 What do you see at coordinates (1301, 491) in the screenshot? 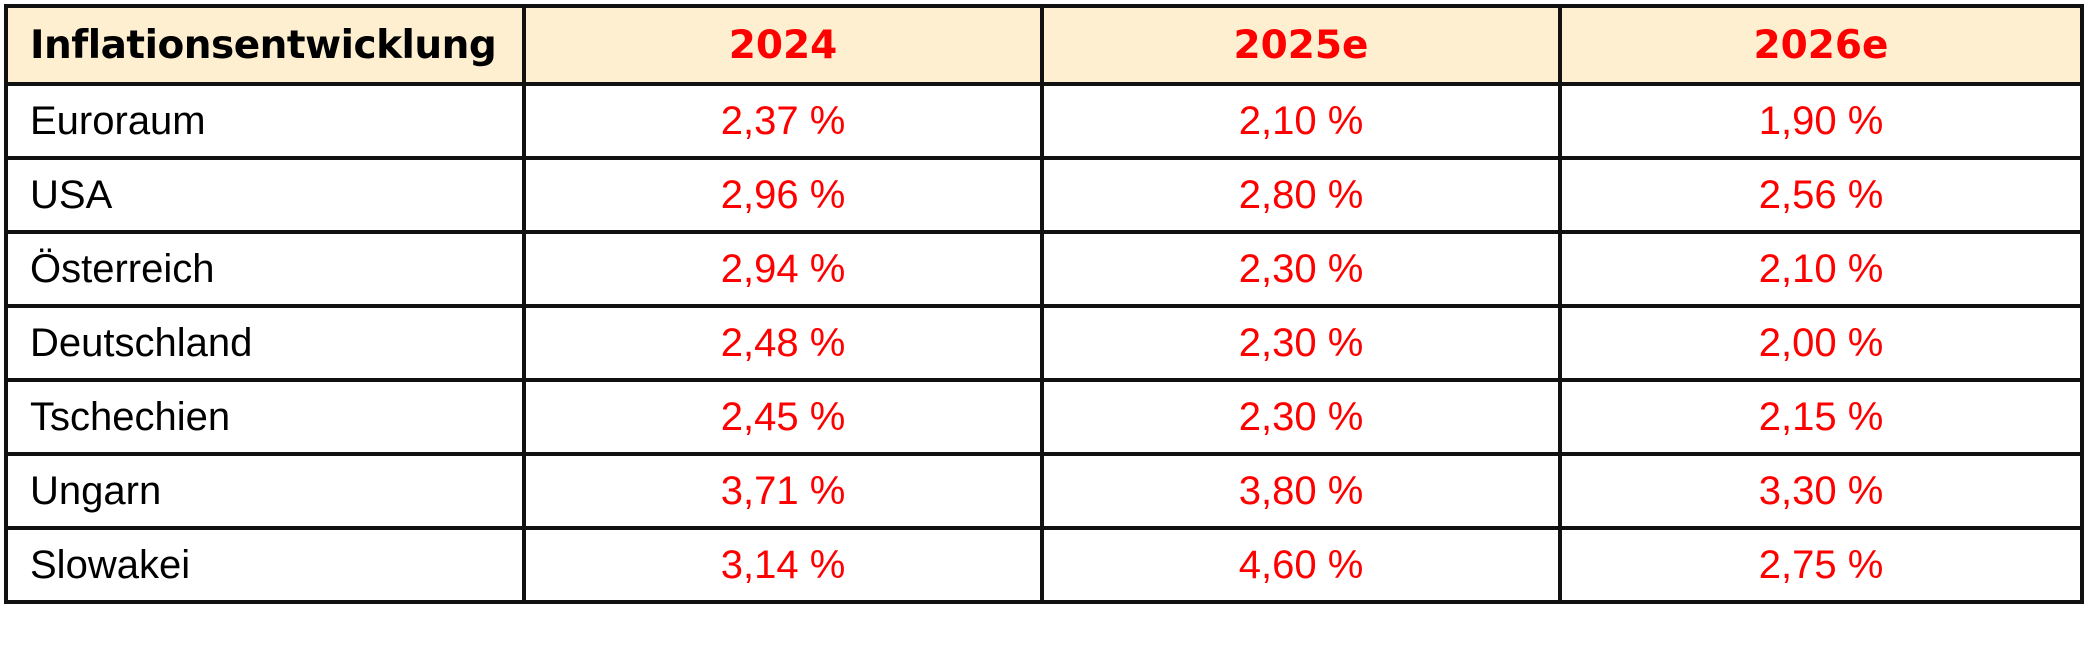
I see `value-cell: 3,80 %` at bounding box center [1301, 491].